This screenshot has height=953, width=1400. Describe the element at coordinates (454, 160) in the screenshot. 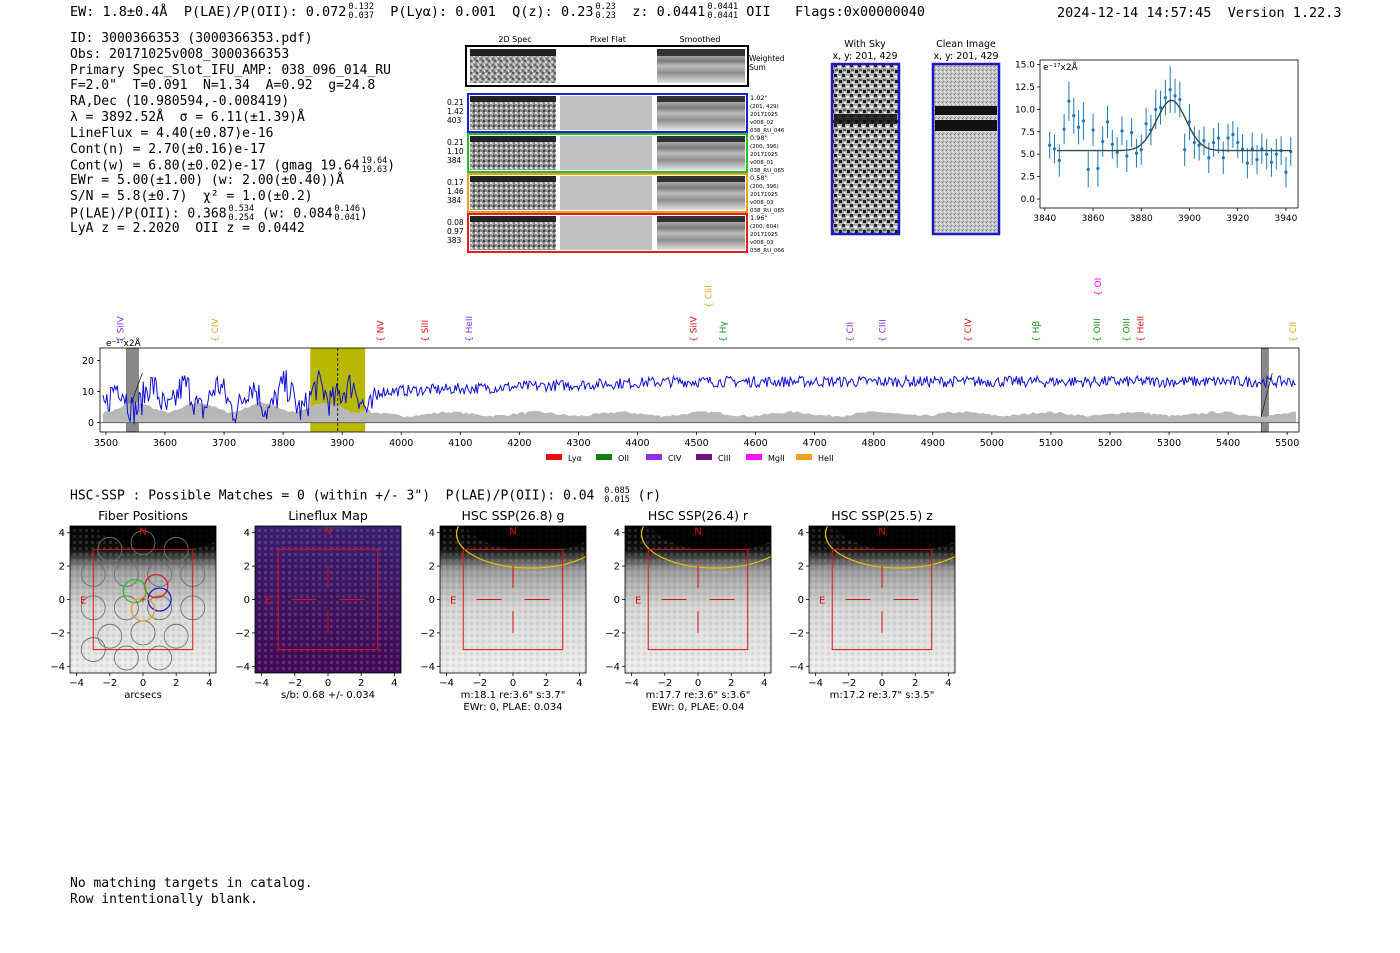

I see `cutout-left-label: 384` at that location.